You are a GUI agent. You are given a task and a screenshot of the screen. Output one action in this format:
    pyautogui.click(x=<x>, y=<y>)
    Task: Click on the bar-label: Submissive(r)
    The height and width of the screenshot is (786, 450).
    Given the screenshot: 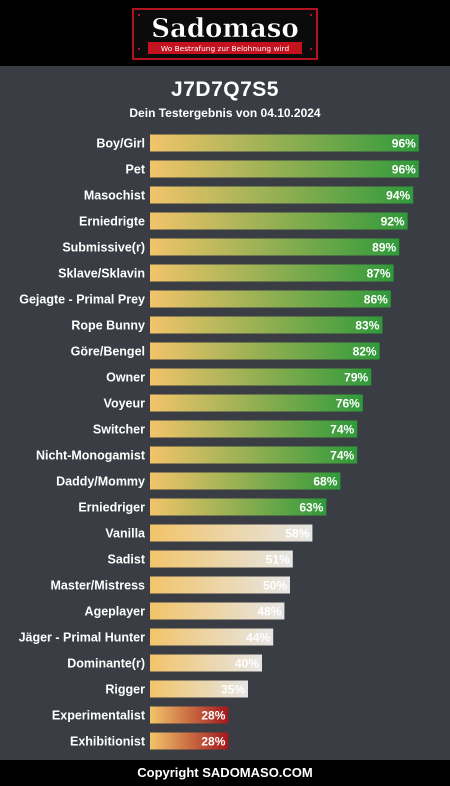 What is the action you would take?
    pyautogui.click(x=103, y=248)
    